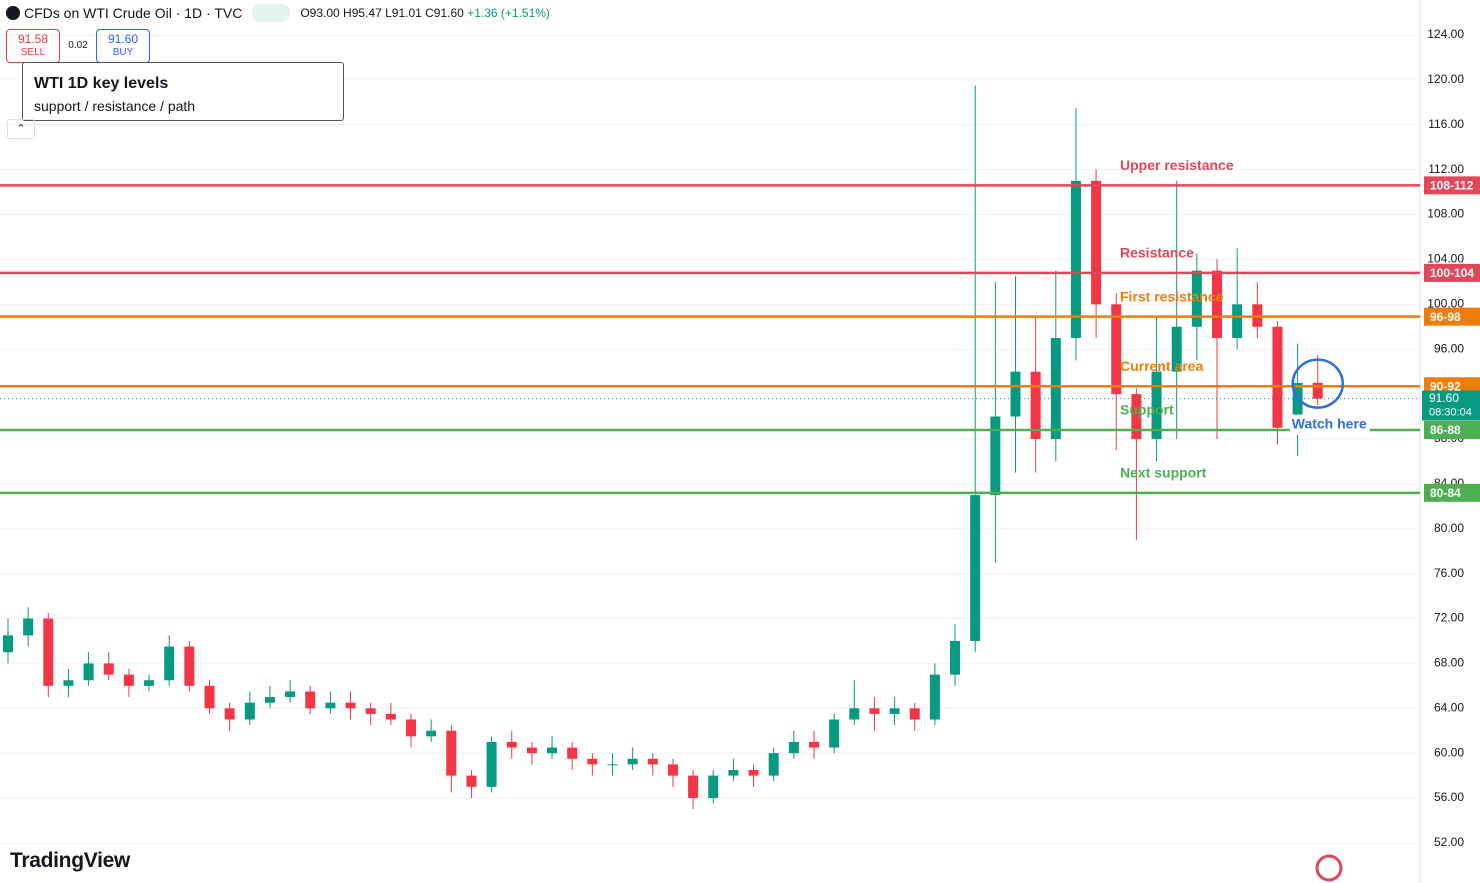  What do you see at coordinates (123, 39) in the screenshot?
I see `buy-price: 91.60` at bounding box center [123, 39].